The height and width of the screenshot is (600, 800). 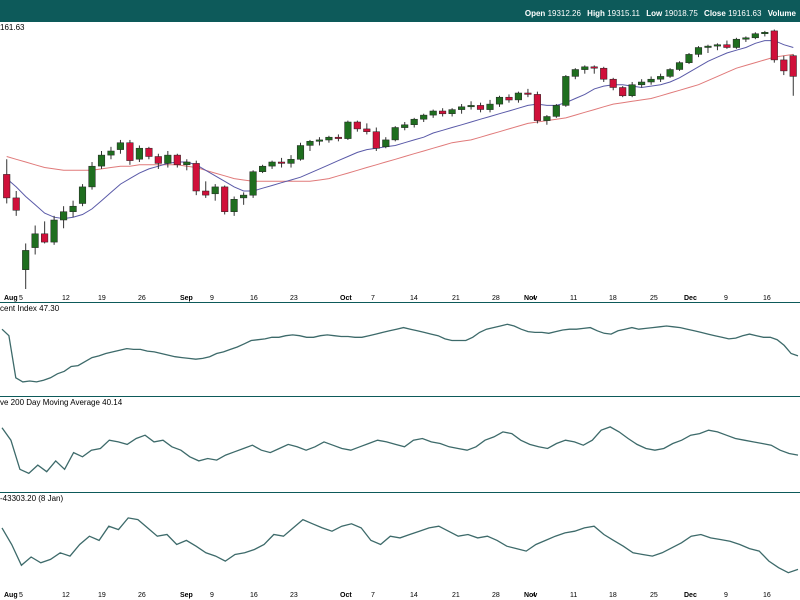 I want to click on close-value: 19161.63, so click(x=745, y=13).